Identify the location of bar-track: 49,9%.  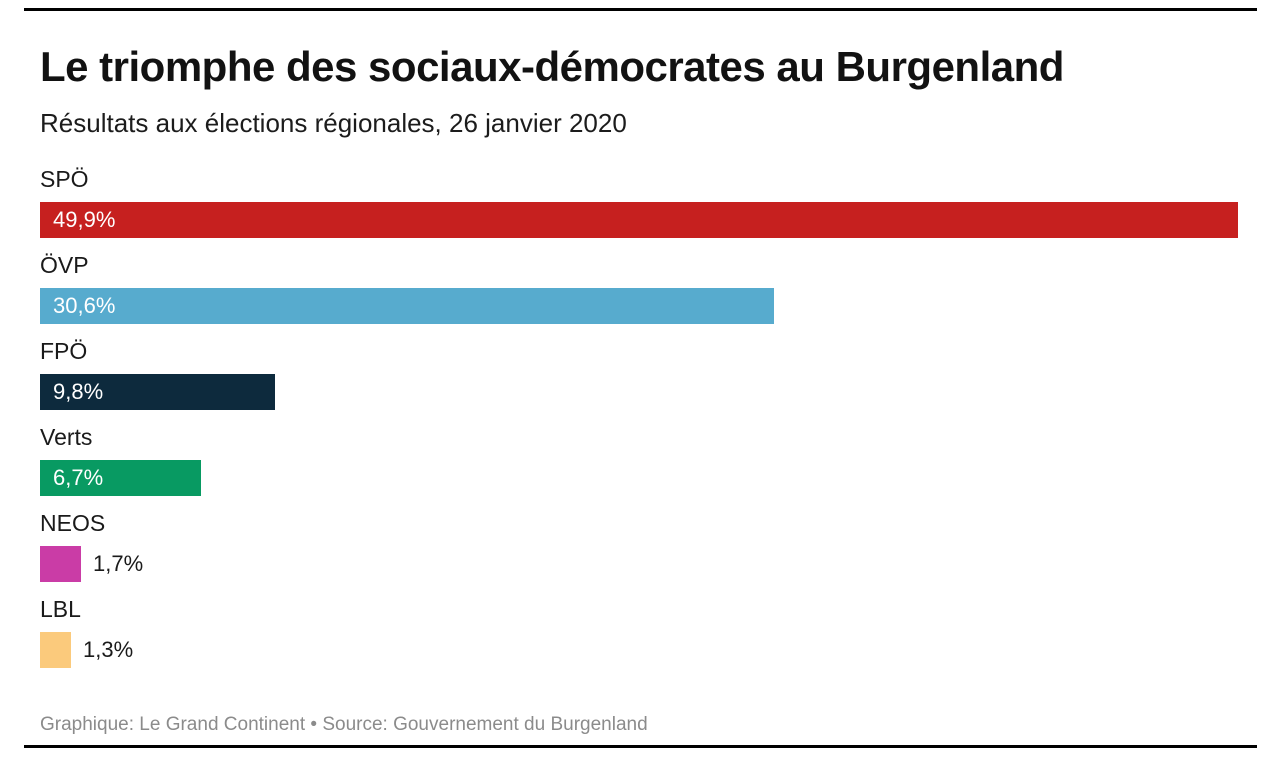
(642, 220).